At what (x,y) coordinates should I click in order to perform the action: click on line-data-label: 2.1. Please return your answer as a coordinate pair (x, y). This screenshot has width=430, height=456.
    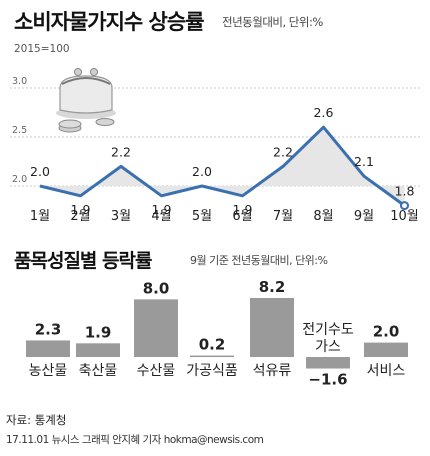
    Looking at the image, I should click on (364, 161).